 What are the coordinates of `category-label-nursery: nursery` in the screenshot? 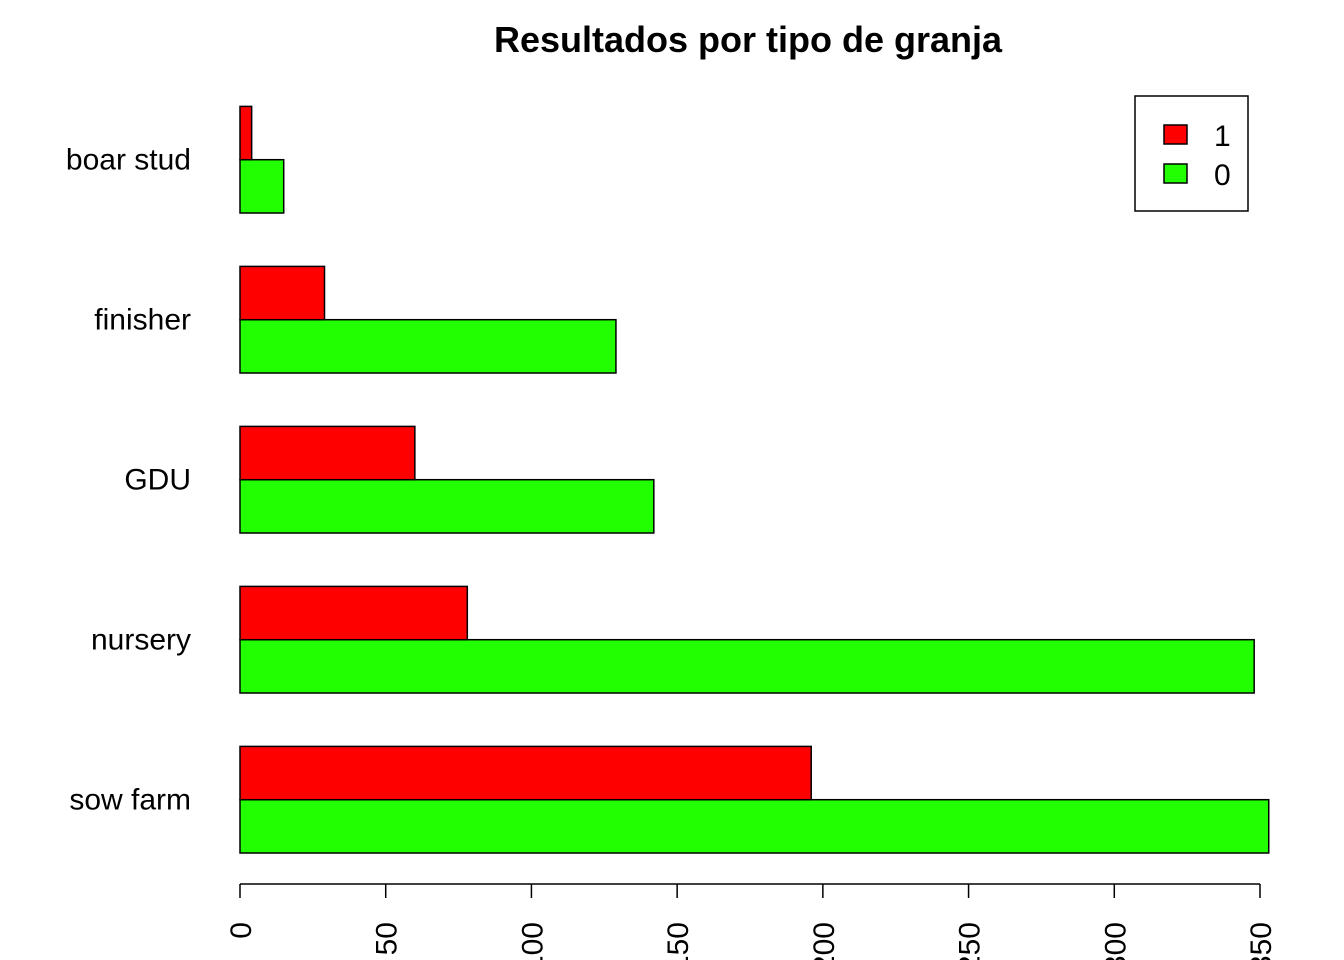 It's located at (141, 640).